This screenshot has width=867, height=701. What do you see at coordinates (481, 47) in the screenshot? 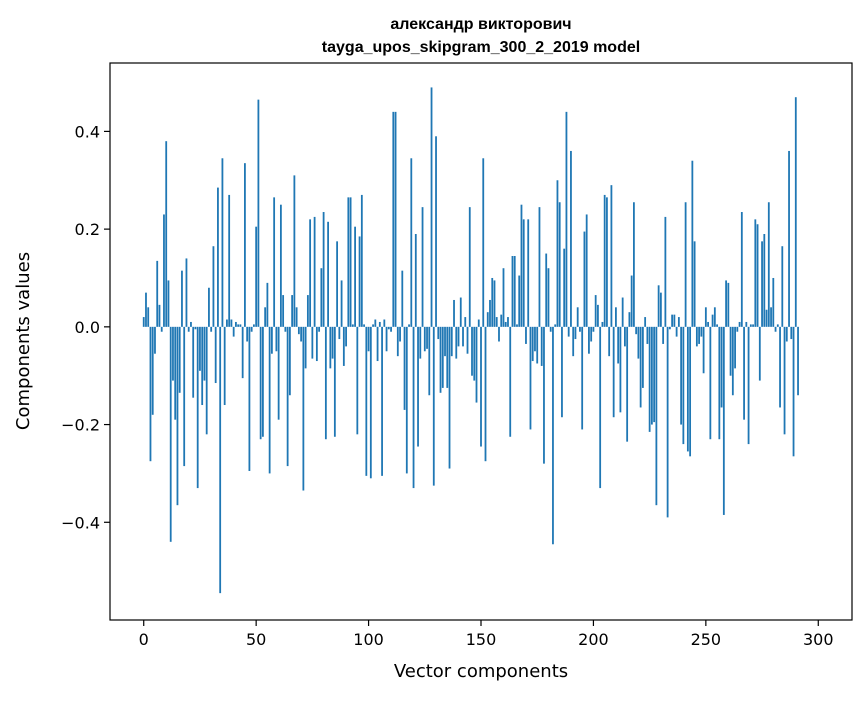
I see `chart-subtitle: tayga_upos_skipgram_300_2_2019 model` at bounding box center [481, 47].